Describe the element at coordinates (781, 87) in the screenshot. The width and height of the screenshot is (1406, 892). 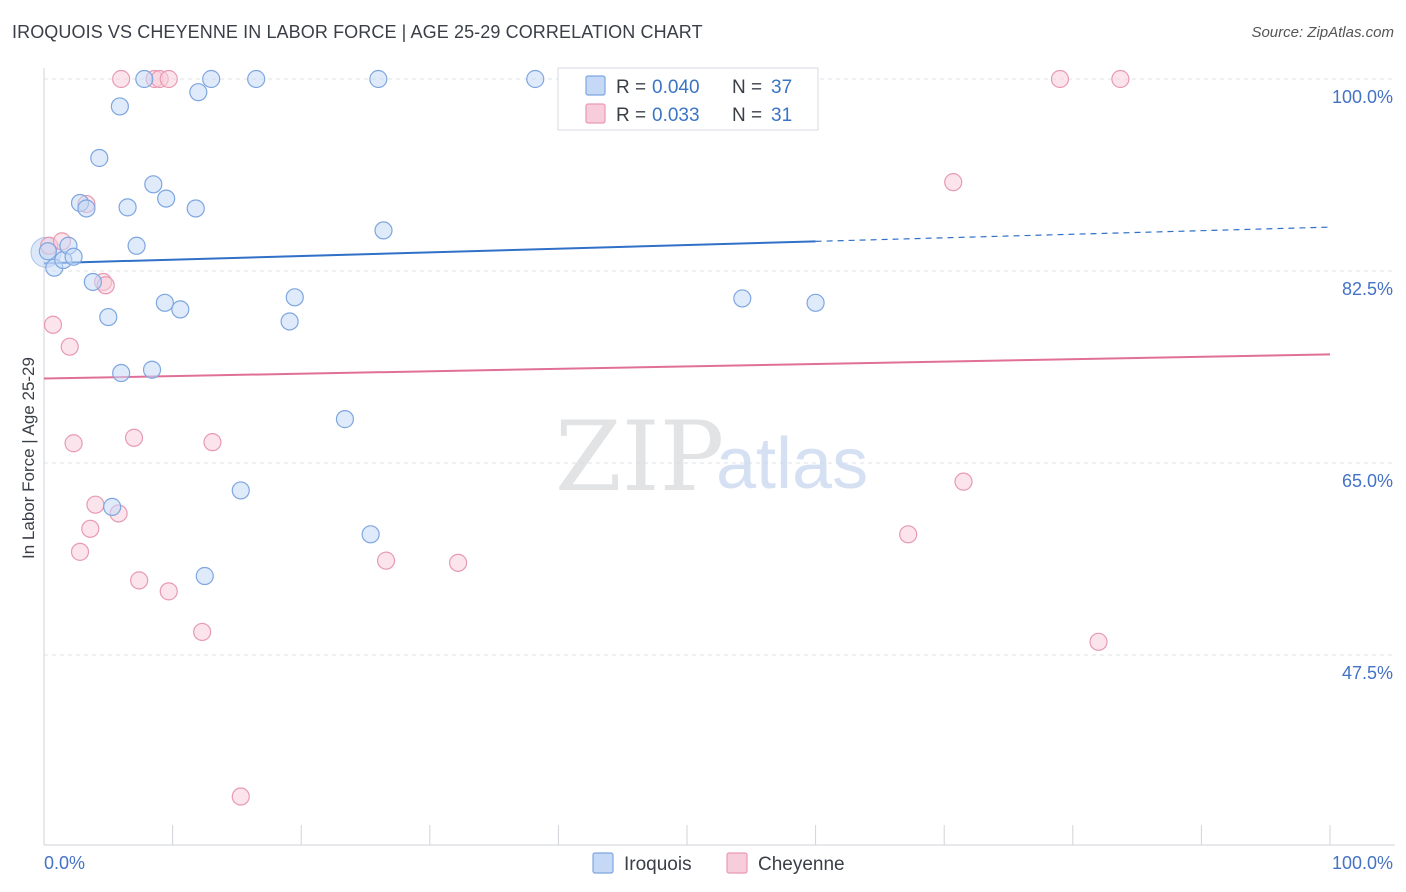
I see `stats-n-value: 37` at that location.